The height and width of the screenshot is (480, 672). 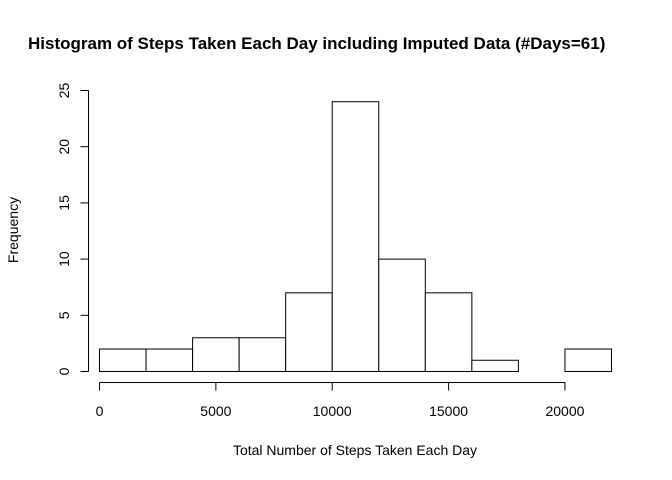 What do you see at coordinates (215, 411) in the screenshot?
I see `x-tick-label-1: 5000` at bounding box center [215, 411].